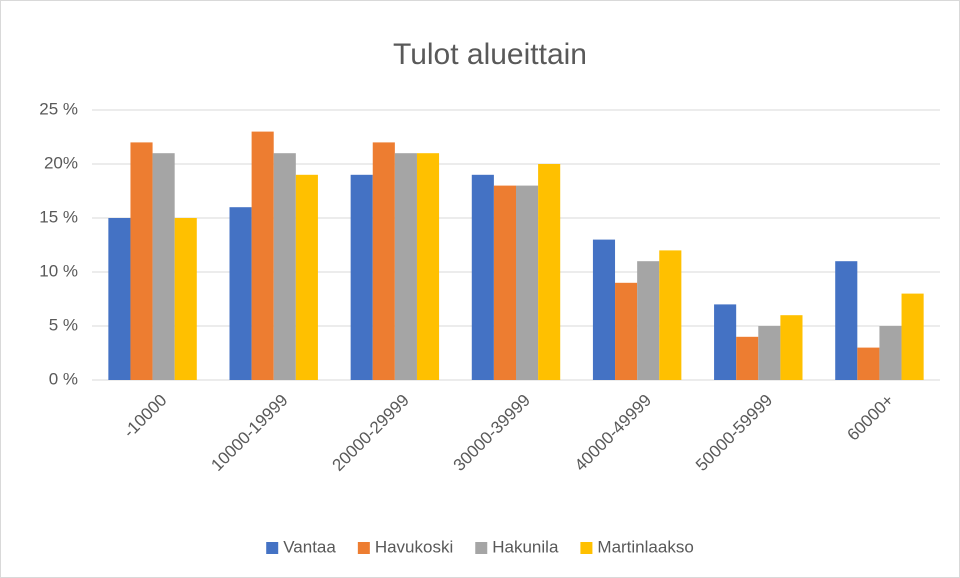 This screenshot has width=960, height=578. I want to click on chart-title: Tulot alueittain, so click(490, 54).